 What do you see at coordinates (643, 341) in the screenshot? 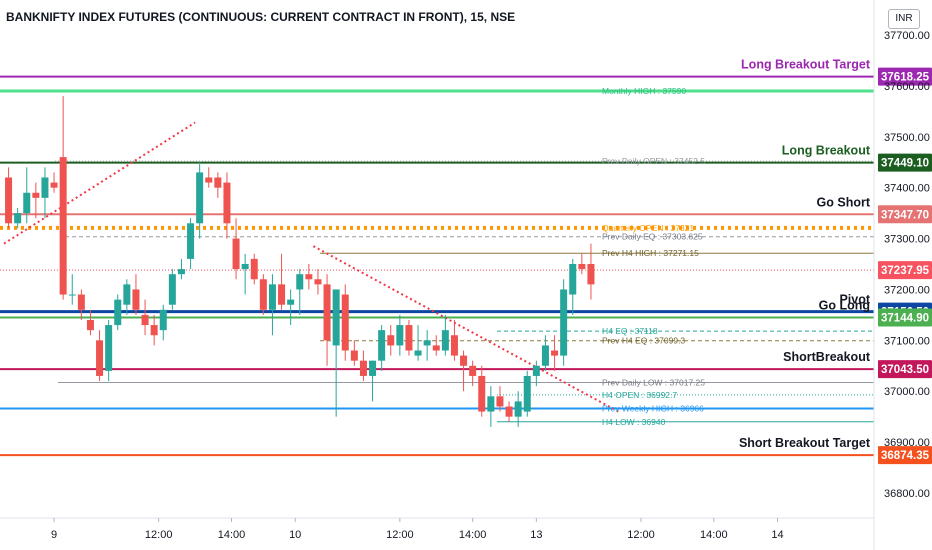
I see `level-label-prev-h4-eq: Prev H4 EQ : 37099.3` at bounding box center [643, 341].